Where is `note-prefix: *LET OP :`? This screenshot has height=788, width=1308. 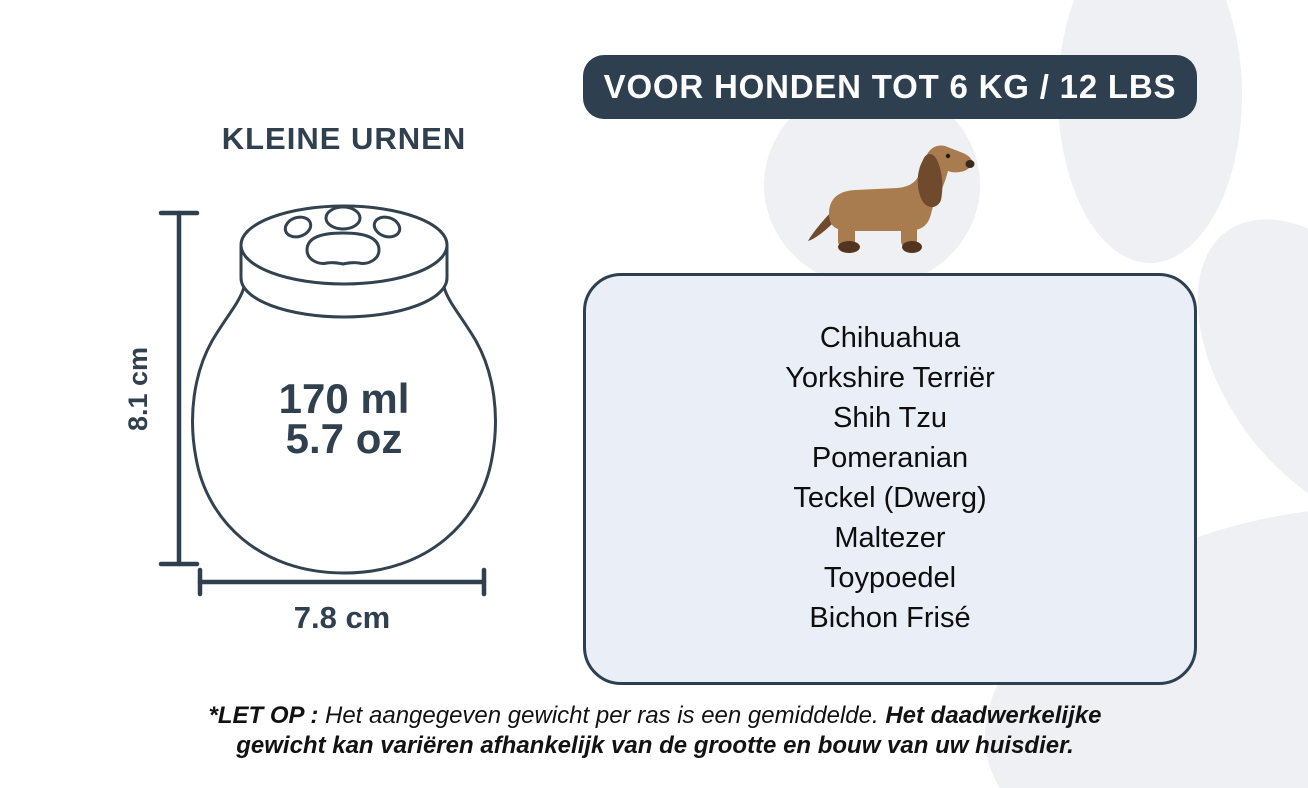
note-prefix: *LET OP : is located at coordinates (266, 715).